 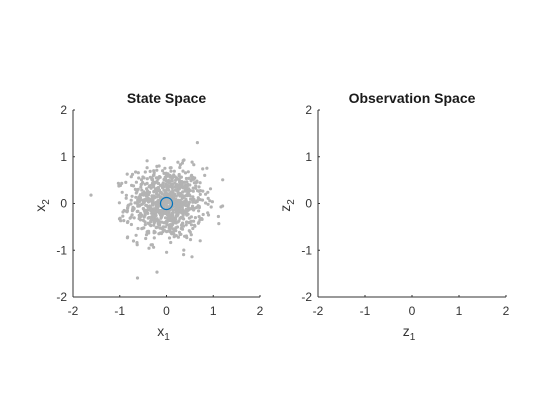 What do you see at coordinates (412, 98) in the screenshot?
I see `chart-title: Observation Space` at bounding box center [412, 98].